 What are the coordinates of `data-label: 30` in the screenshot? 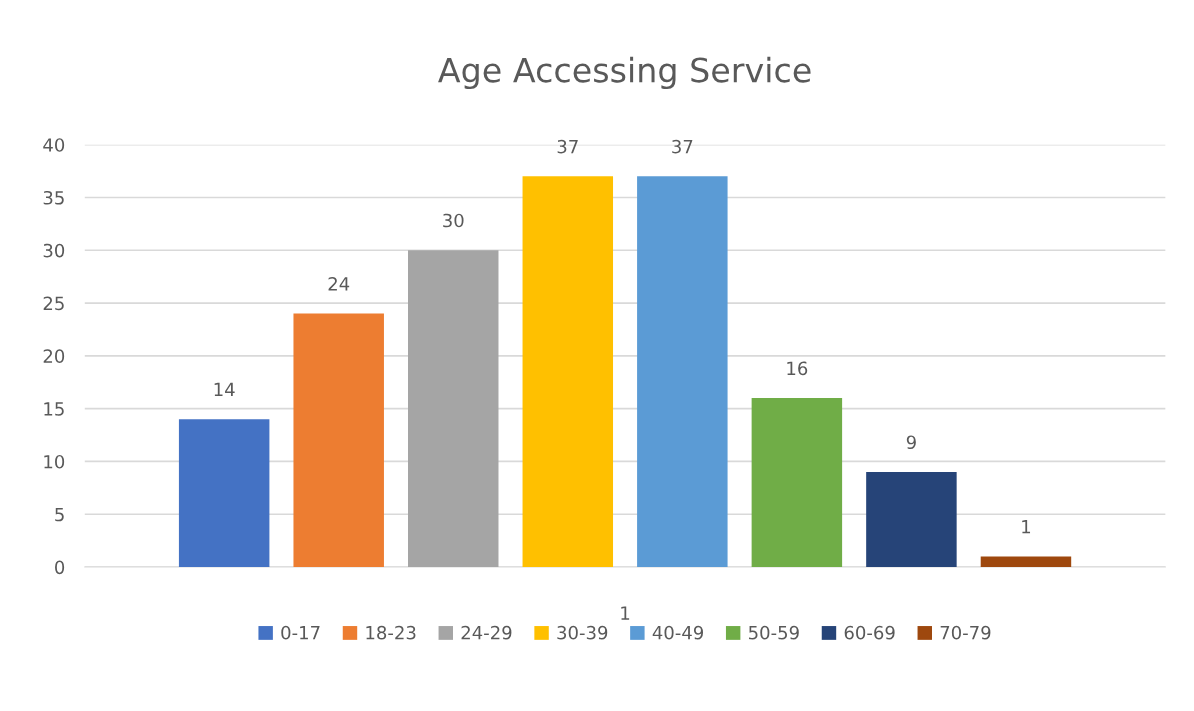 It's located at (453, 220).